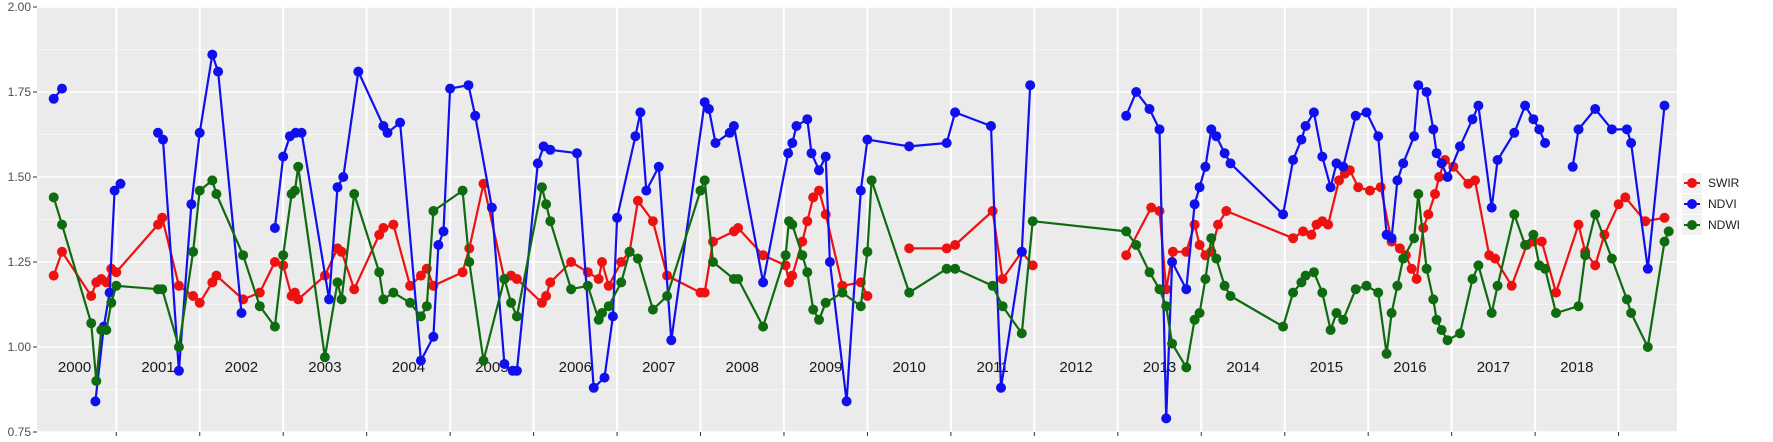  Describe the element at coordinates (1576, 367) in the screenshot. I see `year-label: 2018` at that location.